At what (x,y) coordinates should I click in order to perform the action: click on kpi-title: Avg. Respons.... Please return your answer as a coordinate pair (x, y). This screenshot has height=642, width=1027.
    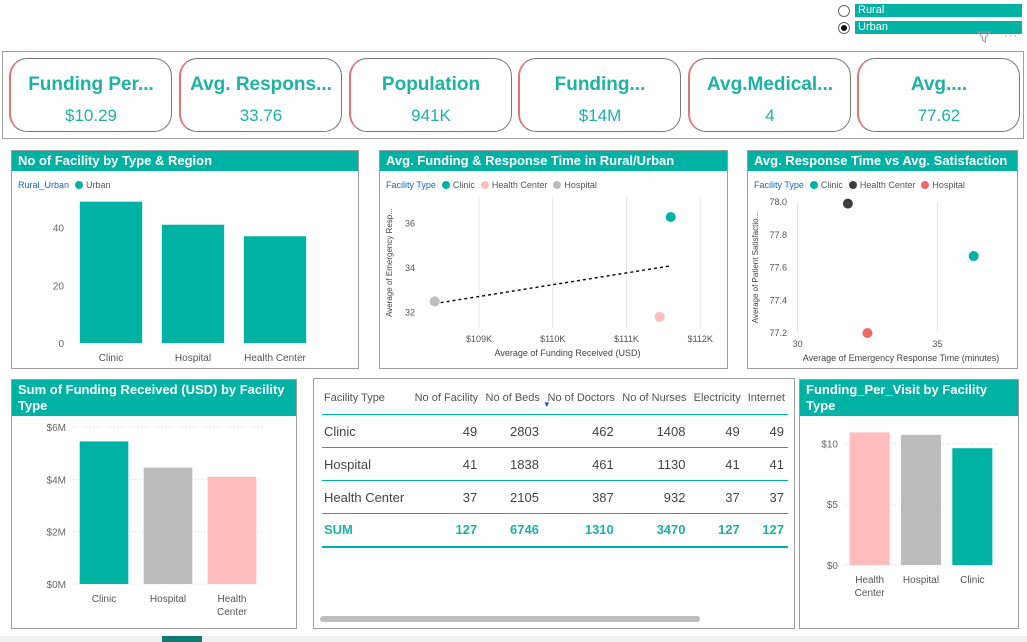
    Looking at the image, I should click on (261, 84).